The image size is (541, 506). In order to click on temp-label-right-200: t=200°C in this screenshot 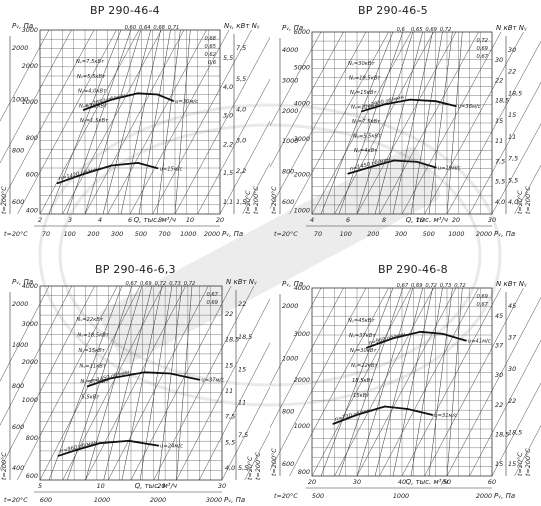, I will do `click(528, 200)`.